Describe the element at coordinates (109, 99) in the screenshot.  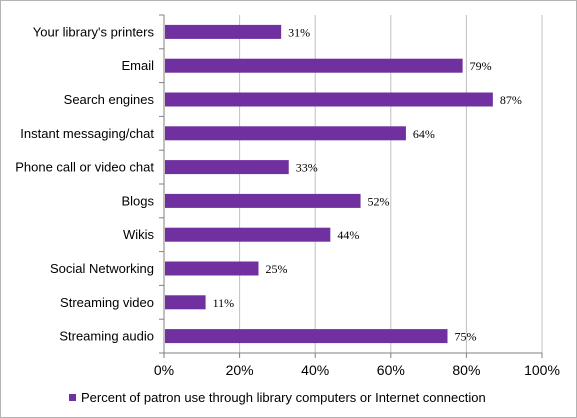
I see `category-label: Search engines` at that location.